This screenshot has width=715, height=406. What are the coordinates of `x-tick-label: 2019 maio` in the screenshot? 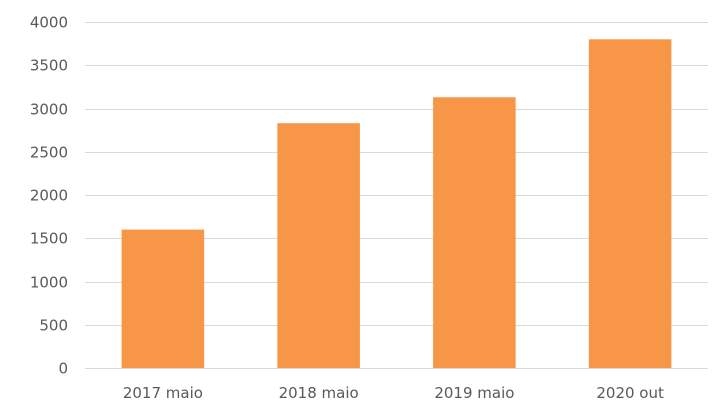 It's located at (474, 393).